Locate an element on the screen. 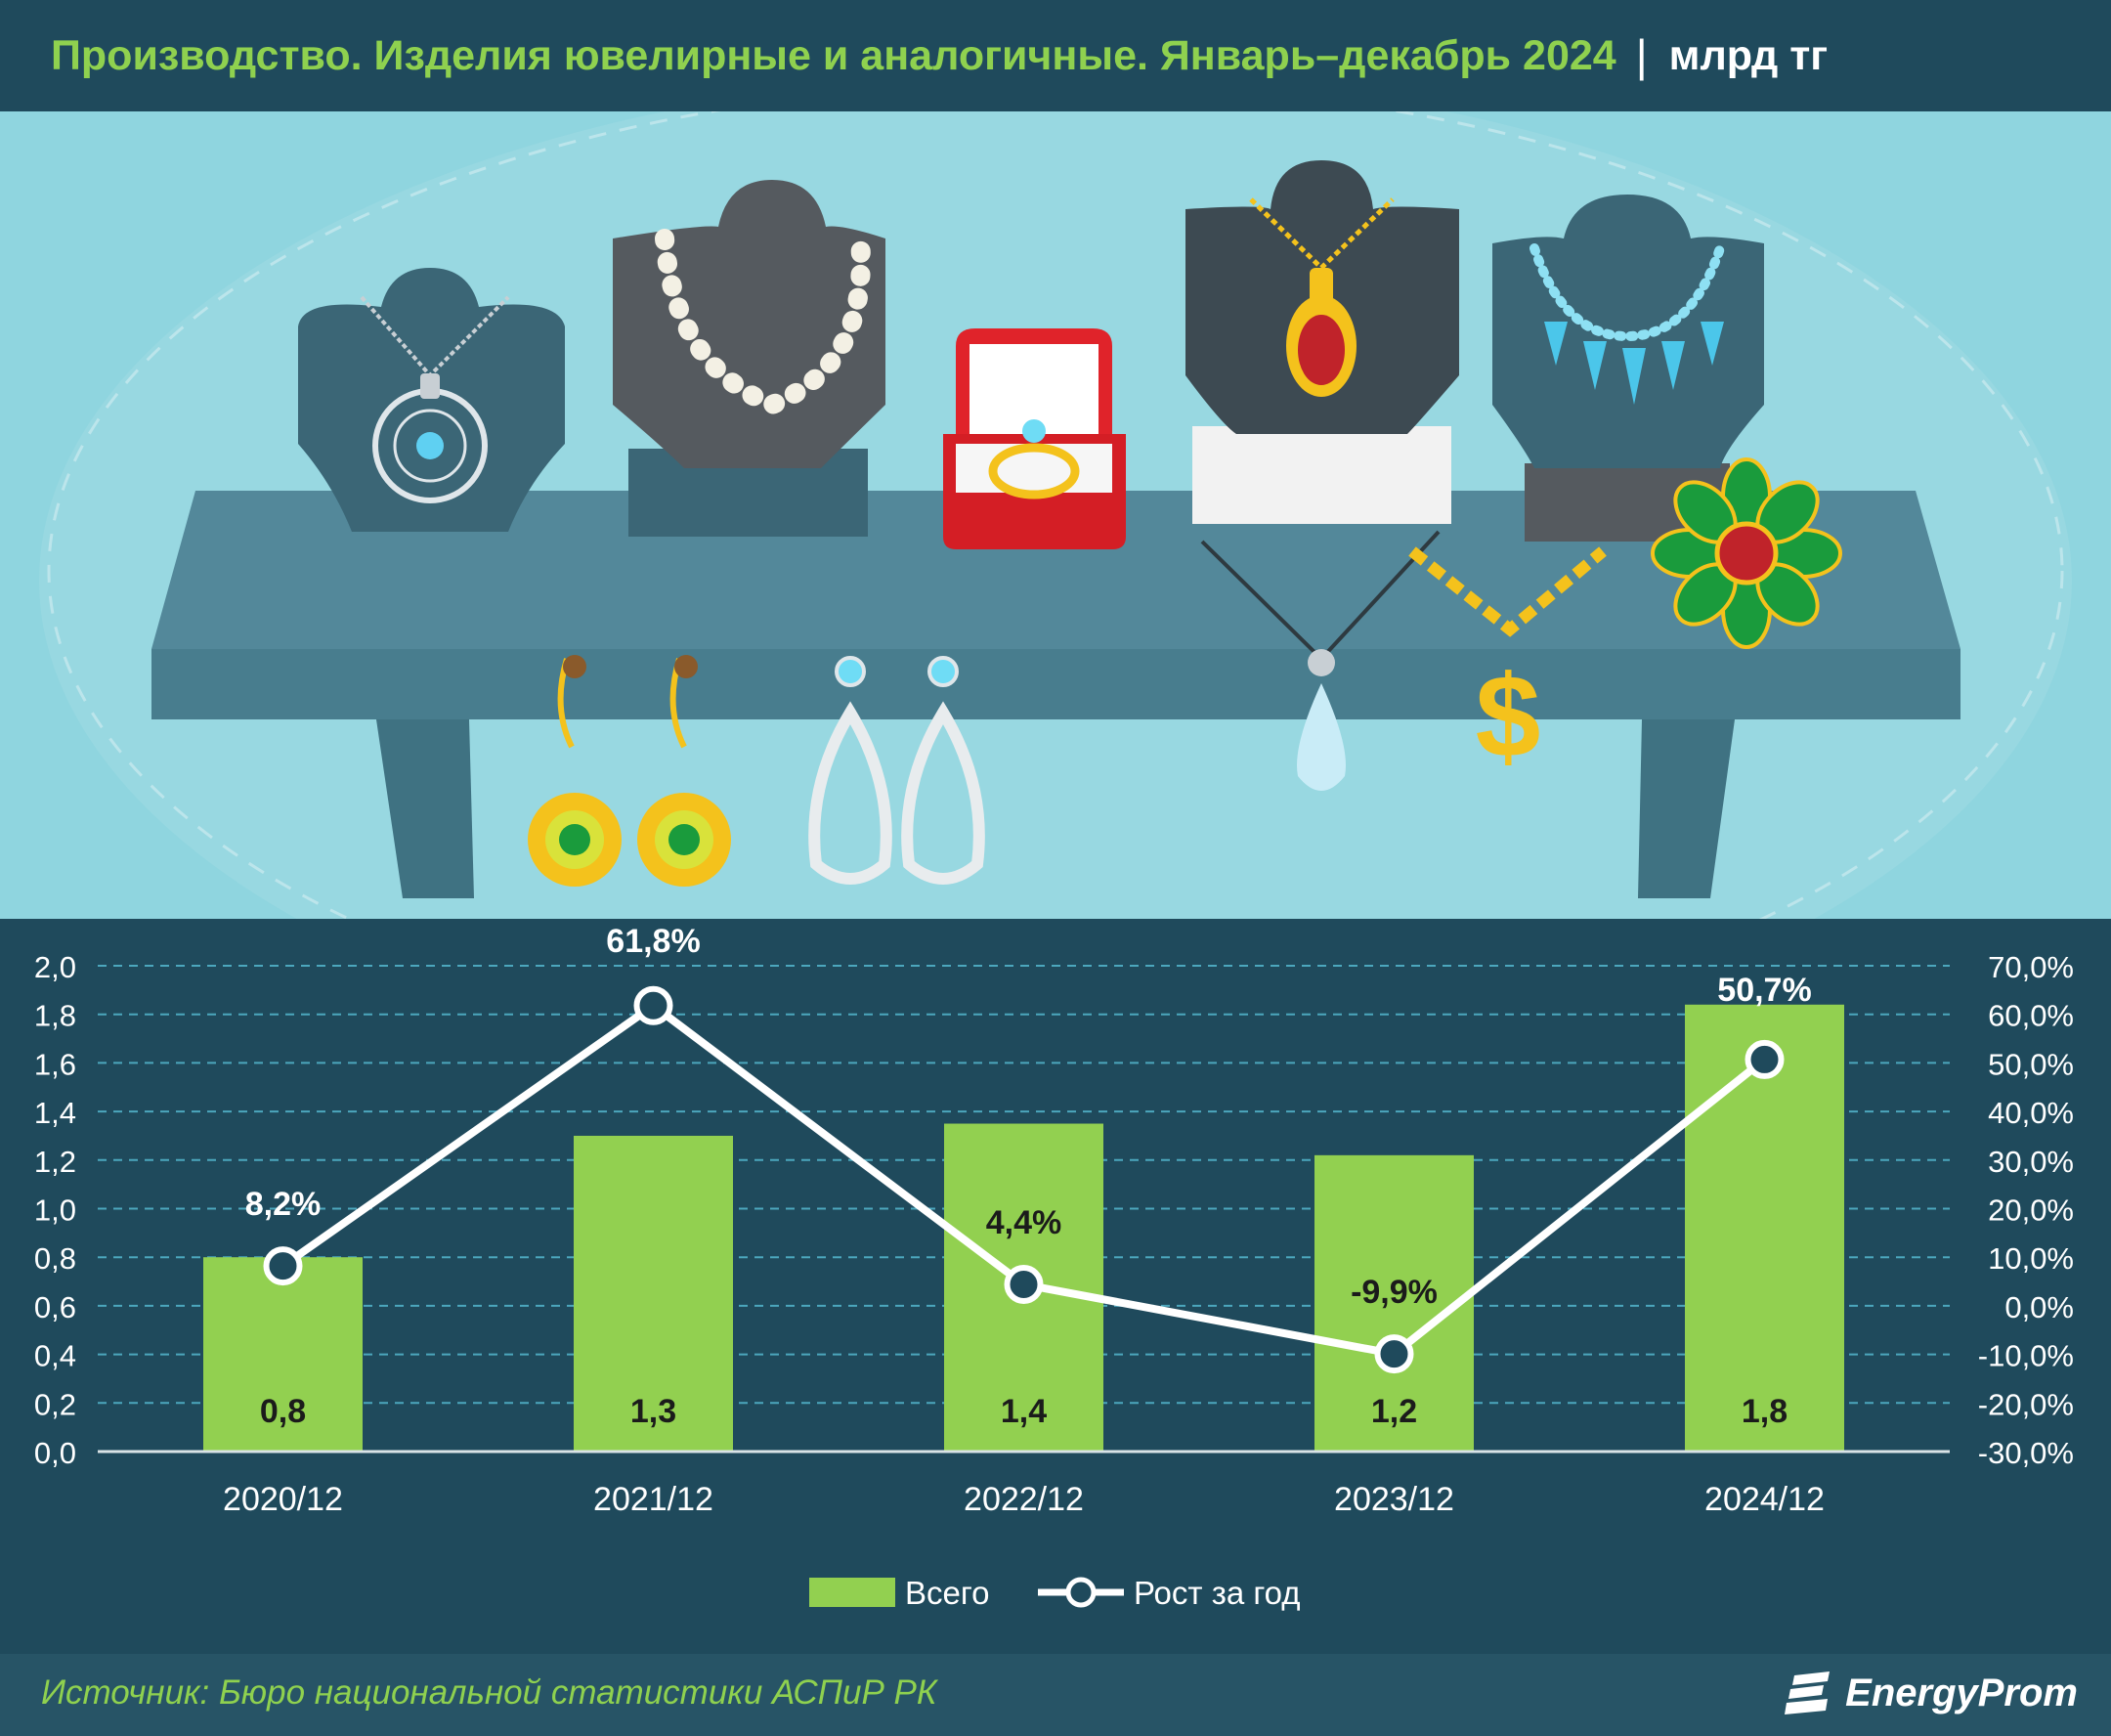 This screenshot has height=1736, width=2111. silver-medallion-bust-image is located at coordinates (432, 400).